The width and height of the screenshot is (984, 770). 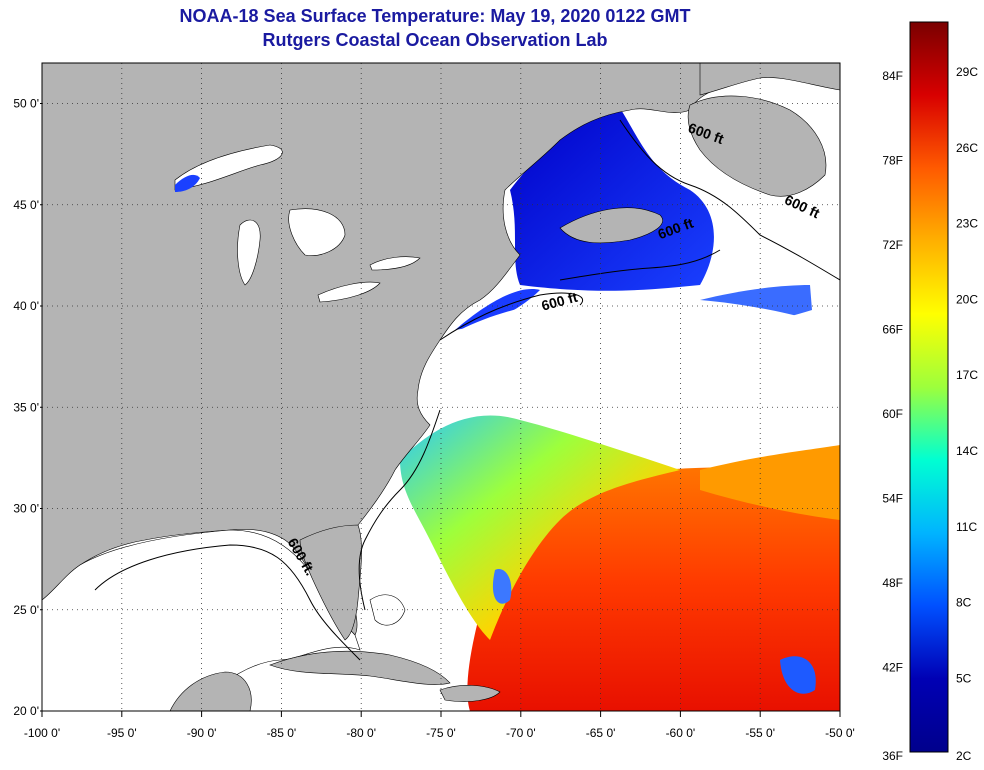 What do you see at coordinates (798, 675) in the screenshot?
I see `cool-patch-caribbean` at bounding box center [798, 675].